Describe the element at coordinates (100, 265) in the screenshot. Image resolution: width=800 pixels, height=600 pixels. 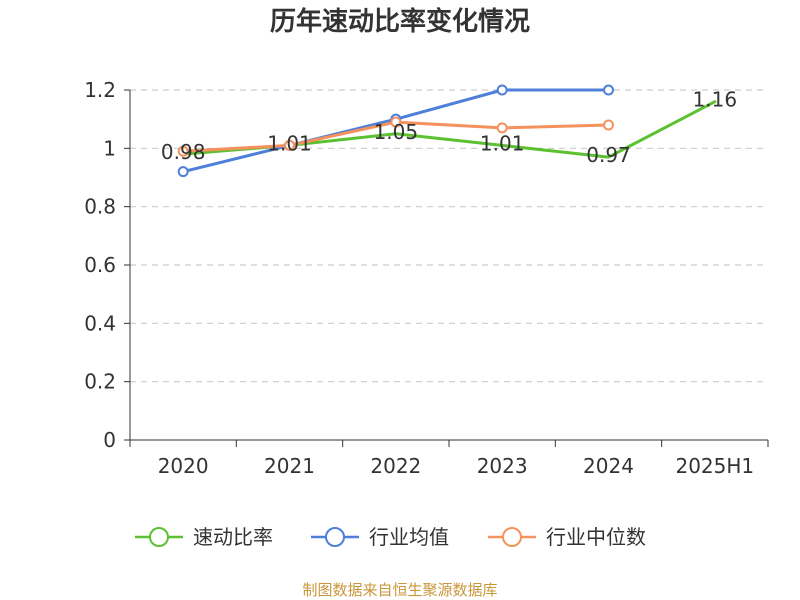
I see `y-tick-label: 0.6` at that location.